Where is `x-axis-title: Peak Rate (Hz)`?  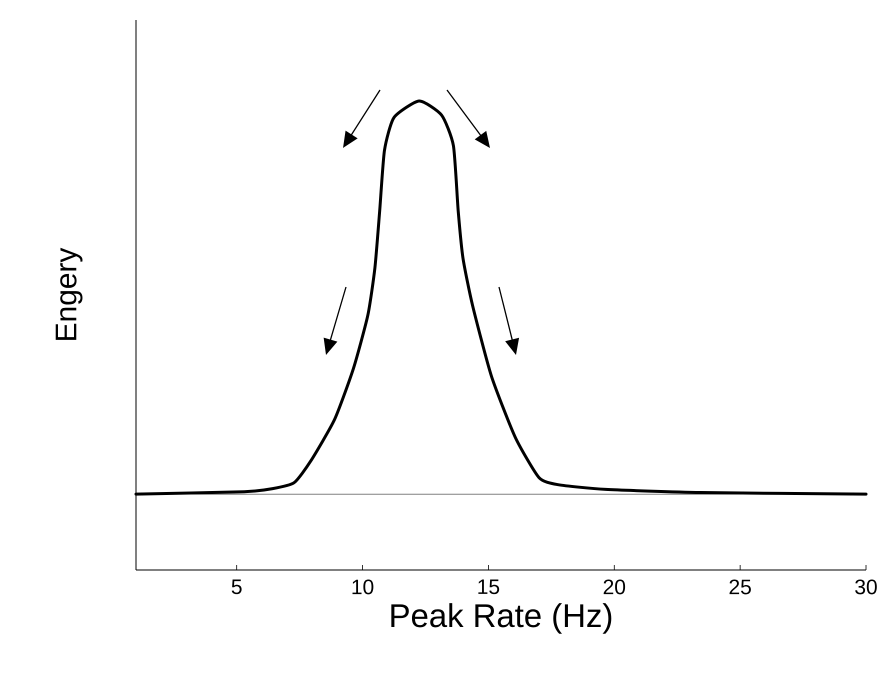 x-axis-title: Peak Rate (Hz) is located at coordinates (501, 618).